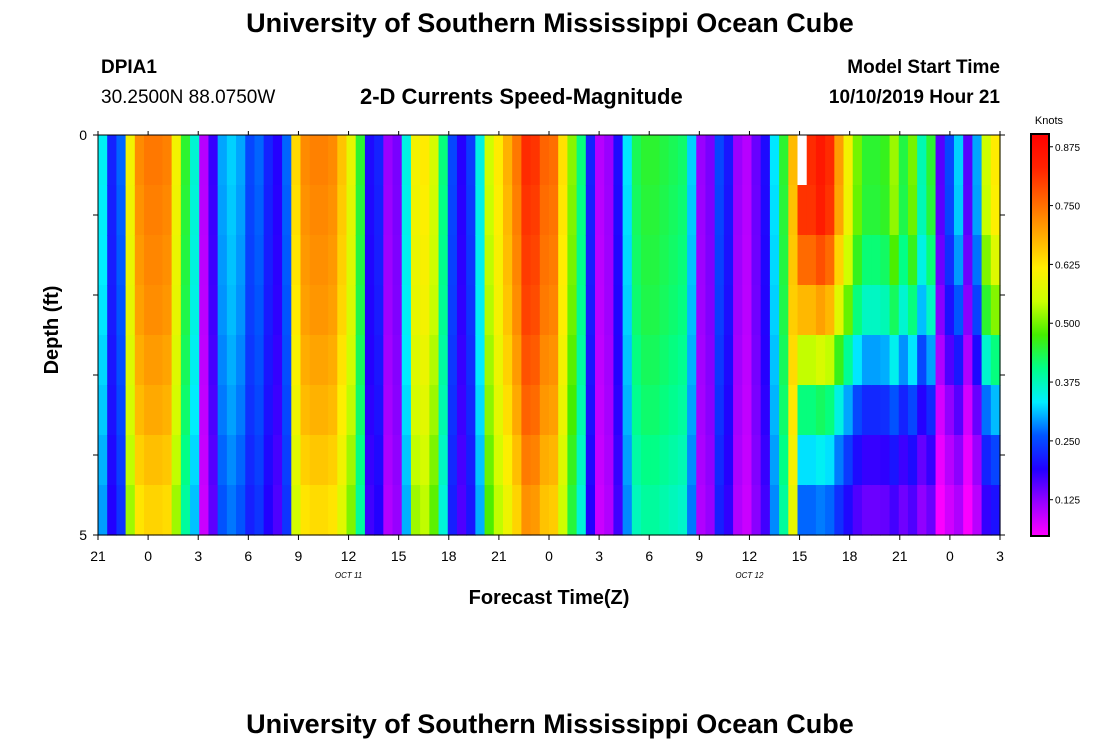  Describe the element at coordinates (129, 67) in the screenshot. I see `station-id: DPIA1` at that location.